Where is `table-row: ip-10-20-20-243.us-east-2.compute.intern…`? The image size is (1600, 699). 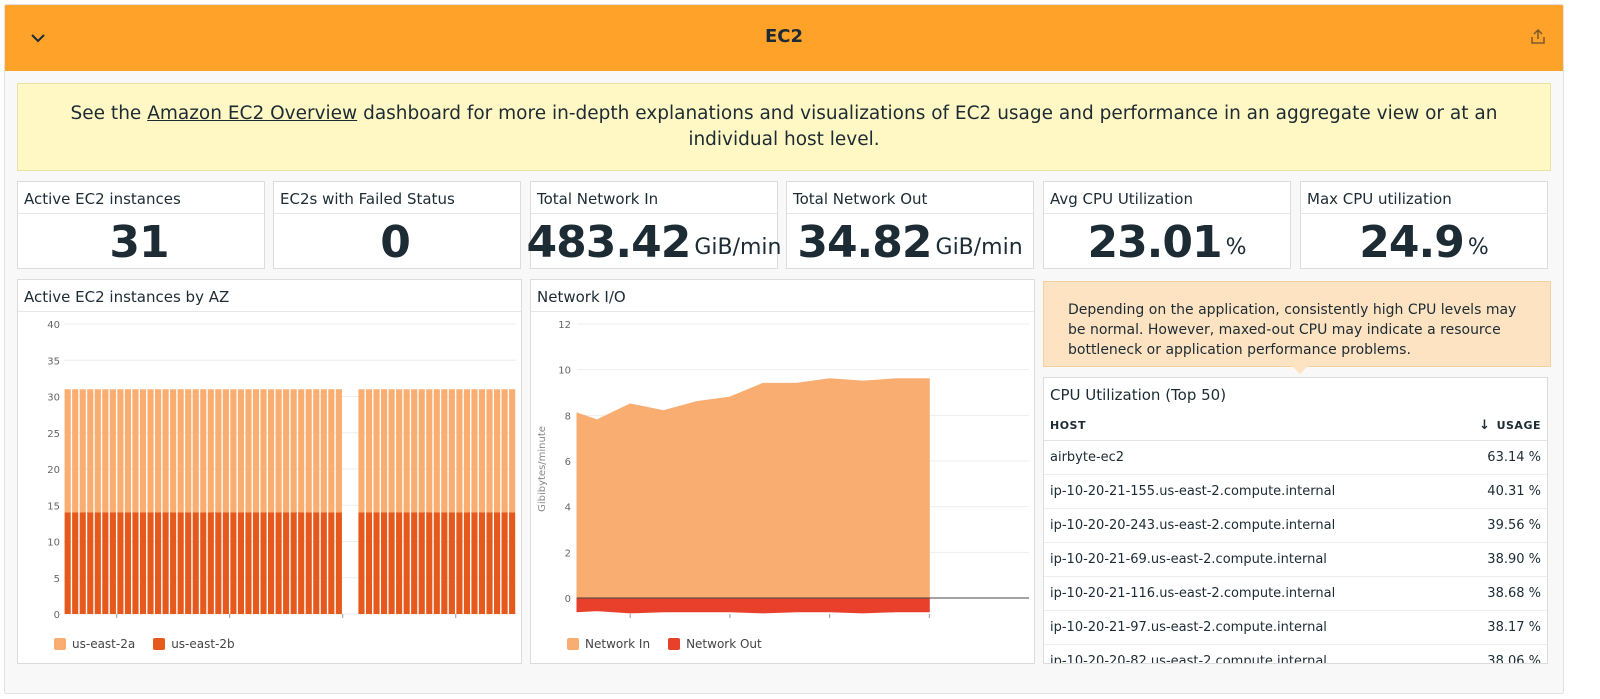
table-row: ip-10-20-20-243.us-east-2.compute.intern… is located at coordinates (1295, 525).